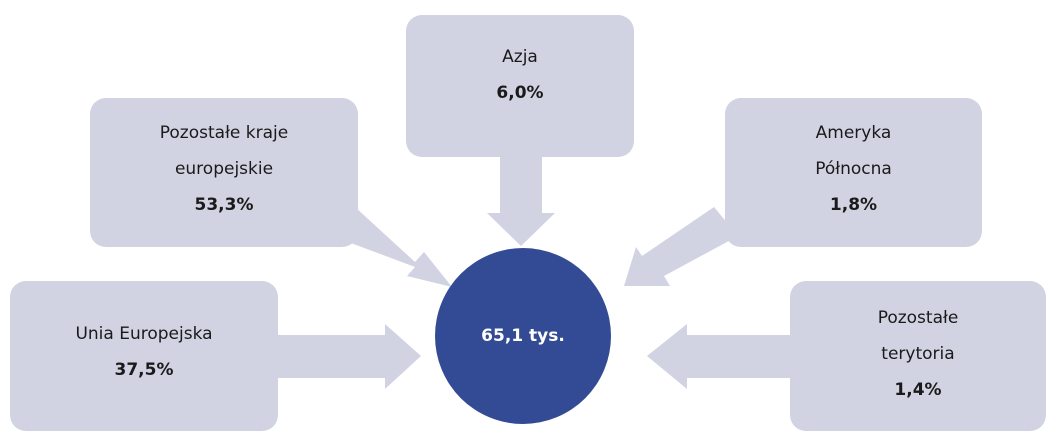 This screenshot has width=1046, height=443. I want to click on arrow-asia, so click(521, 201).